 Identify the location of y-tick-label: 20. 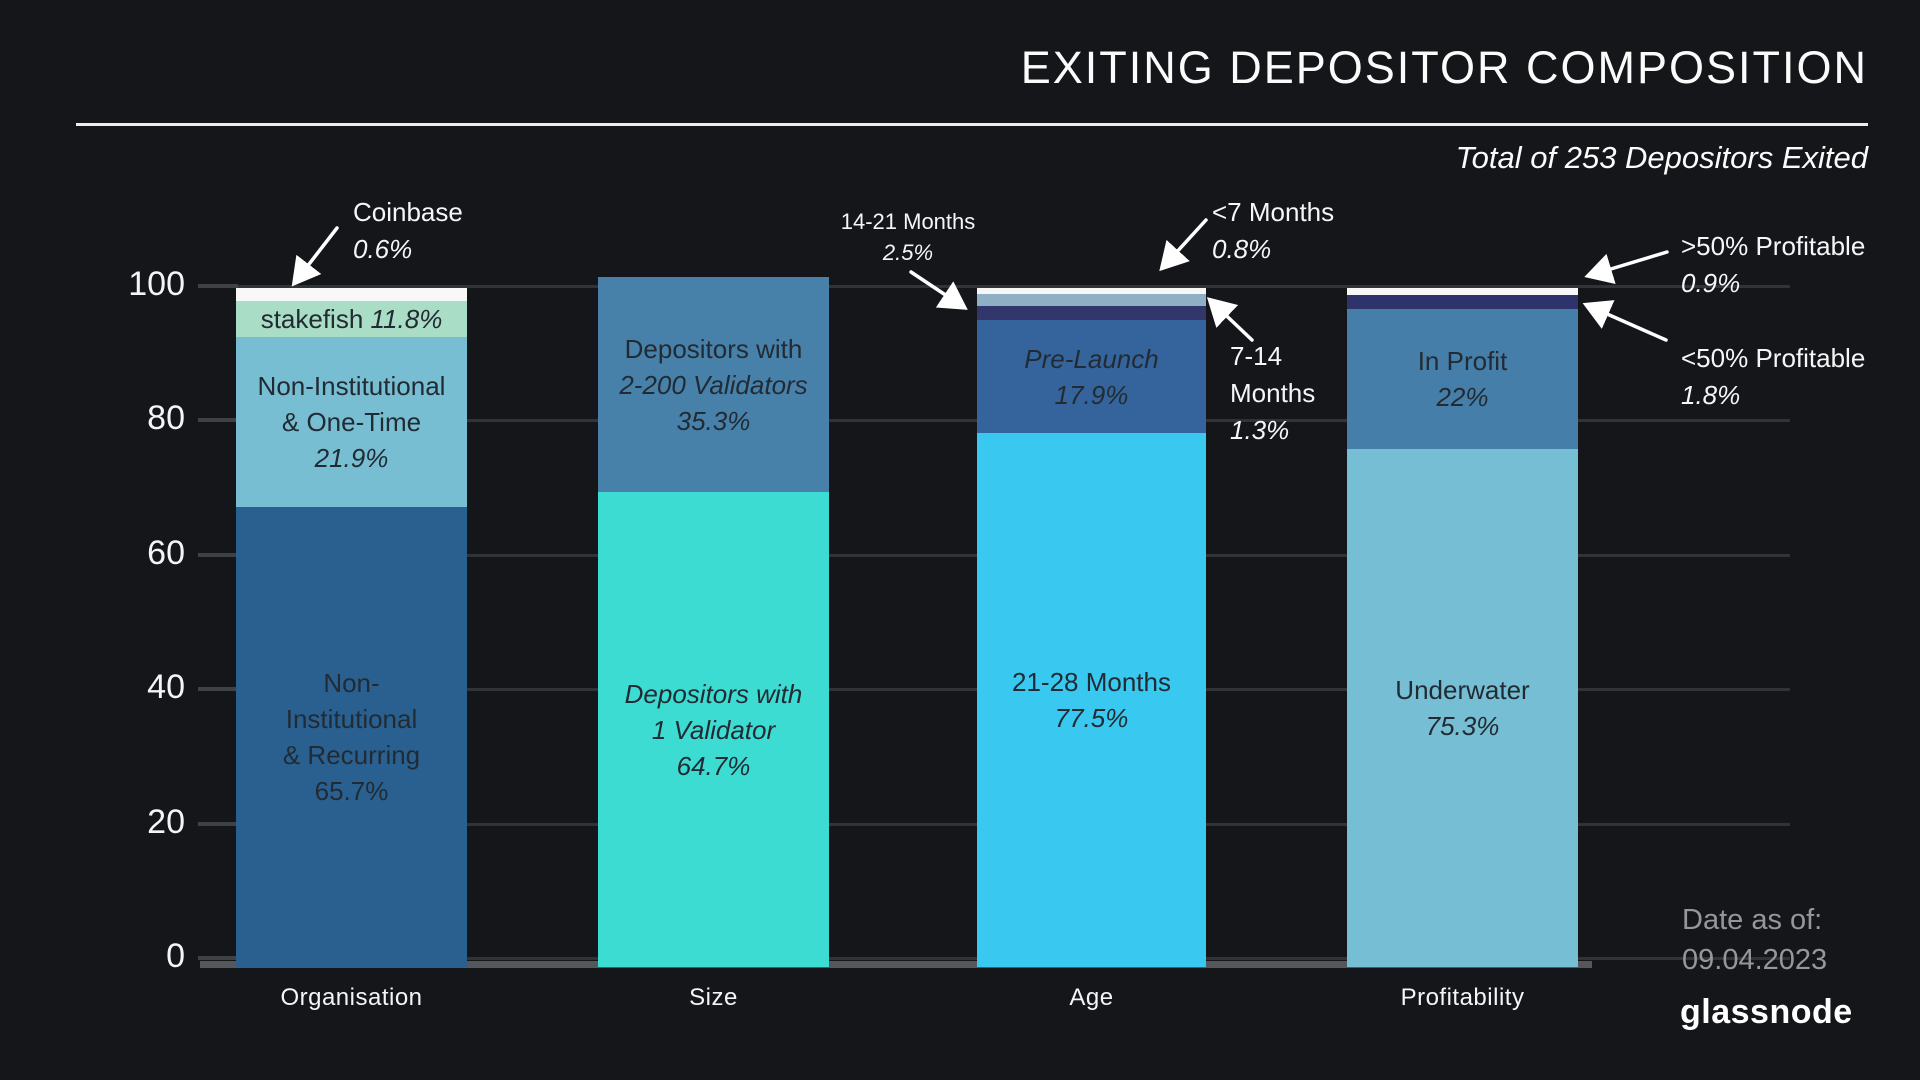
(166, 821).